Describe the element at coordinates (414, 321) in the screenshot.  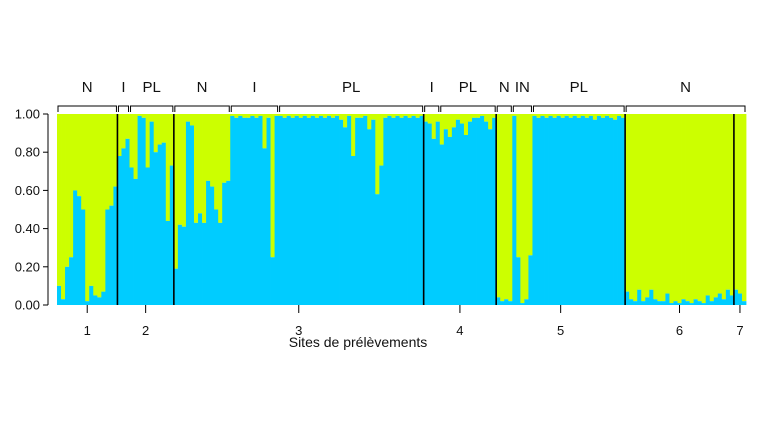
I see `x-axis-site-labels: 1 2 3 4 5 6 7` at that location.